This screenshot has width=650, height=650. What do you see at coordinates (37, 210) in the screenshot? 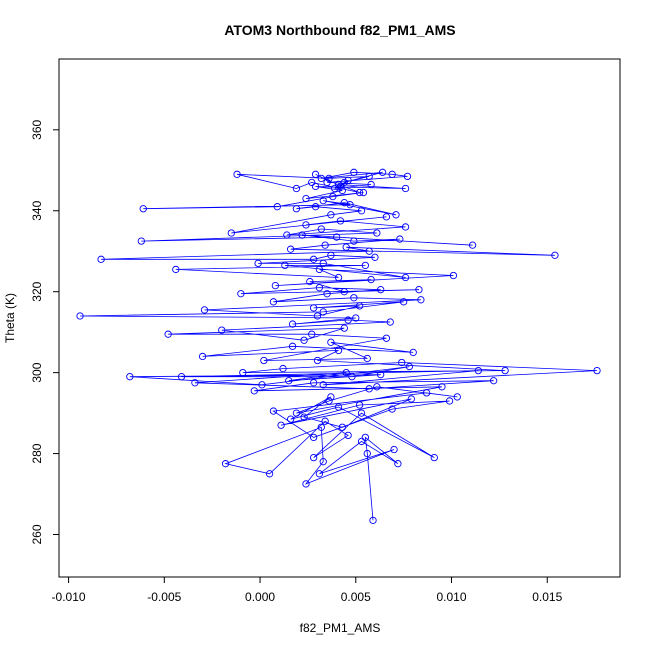
I see `y-tick-label: 340` at bounding box center [37, 210].